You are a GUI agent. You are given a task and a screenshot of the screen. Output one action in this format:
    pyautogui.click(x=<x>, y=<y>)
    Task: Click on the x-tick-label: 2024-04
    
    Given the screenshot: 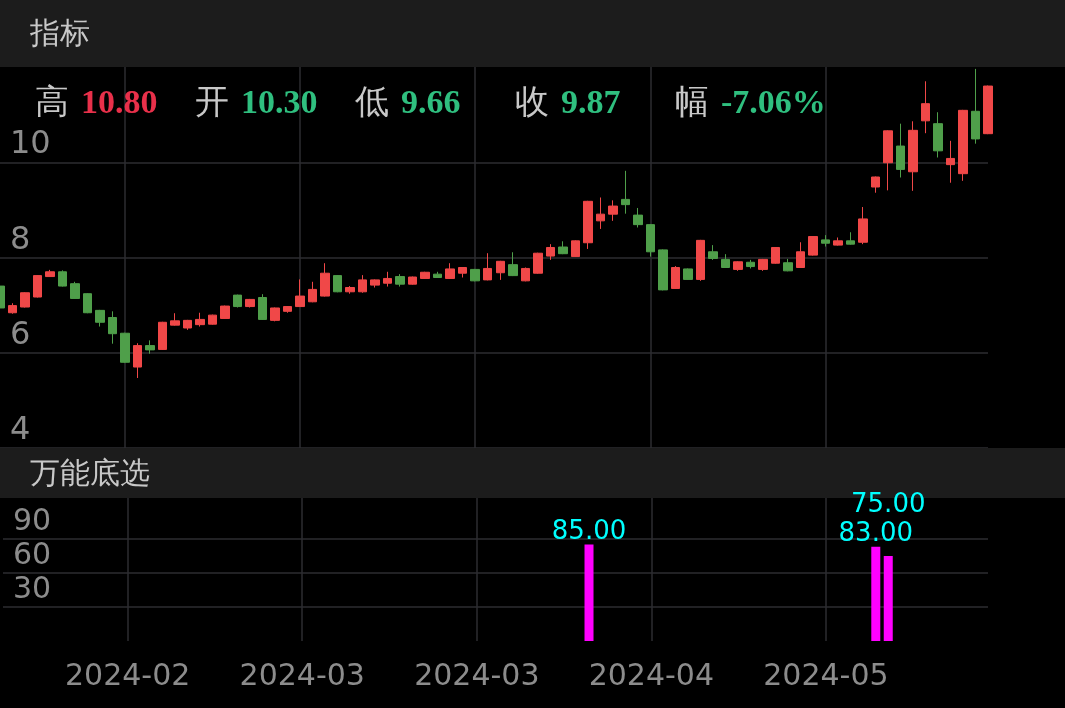 What is the action you would take?
    pyautogui.click(x=651, y=674)
    